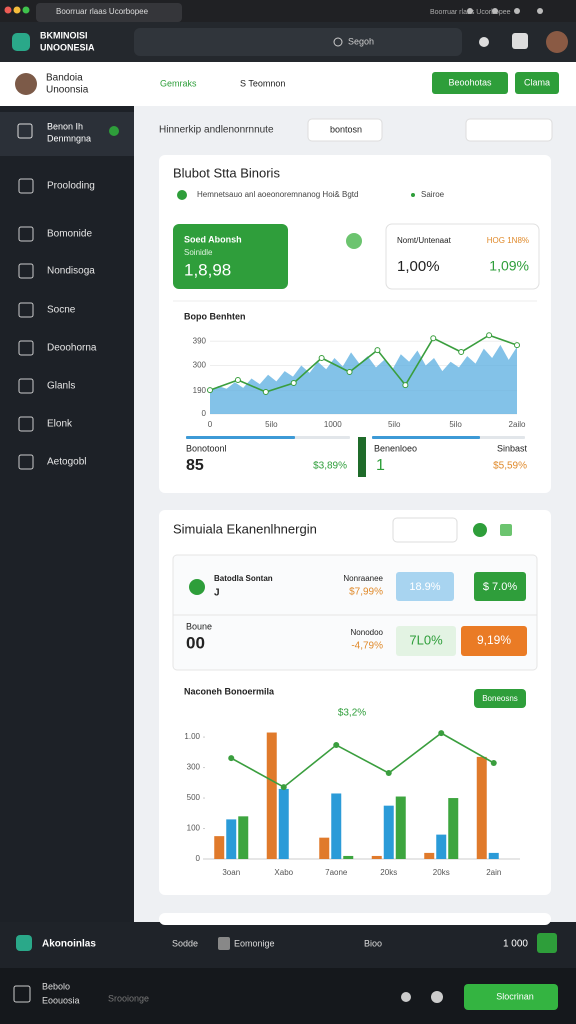 The width and height of the screenshot is (576, 1024). Describe the element at coordinates (330, 466) in the screenshot. I see `stat-change: $3,89%` at that location.